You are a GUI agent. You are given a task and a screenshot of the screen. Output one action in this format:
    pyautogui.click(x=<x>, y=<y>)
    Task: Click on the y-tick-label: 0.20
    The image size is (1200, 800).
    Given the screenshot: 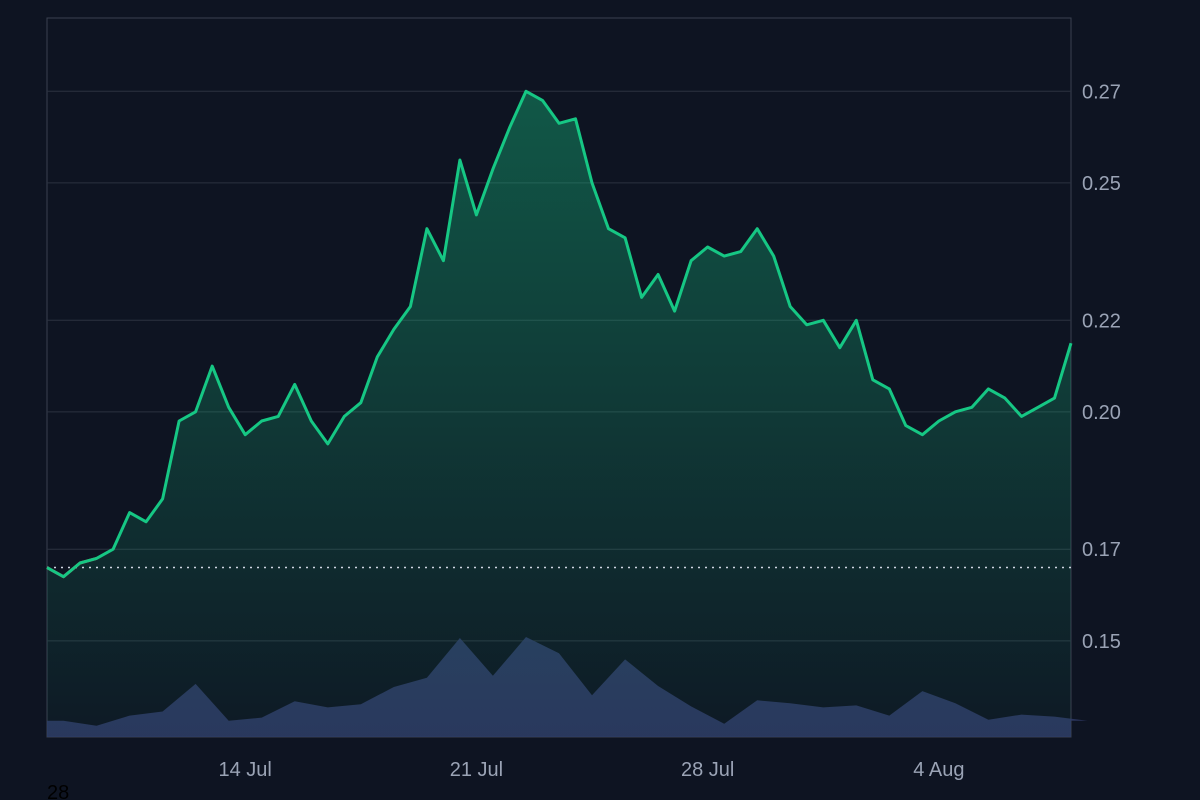 What is the action you would take?
    pyautogui.click(x=1101, y=413)
    